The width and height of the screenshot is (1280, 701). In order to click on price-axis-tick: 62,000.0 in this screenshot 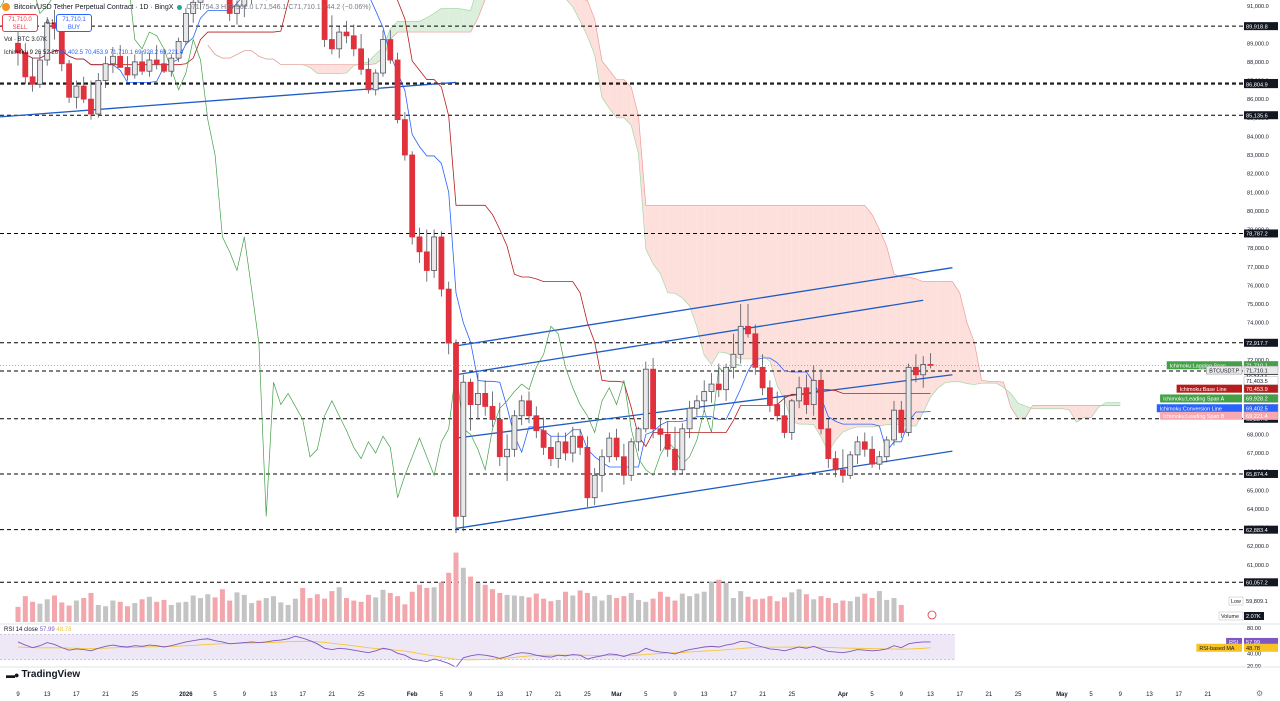, I will do `click(1258, 547)`.